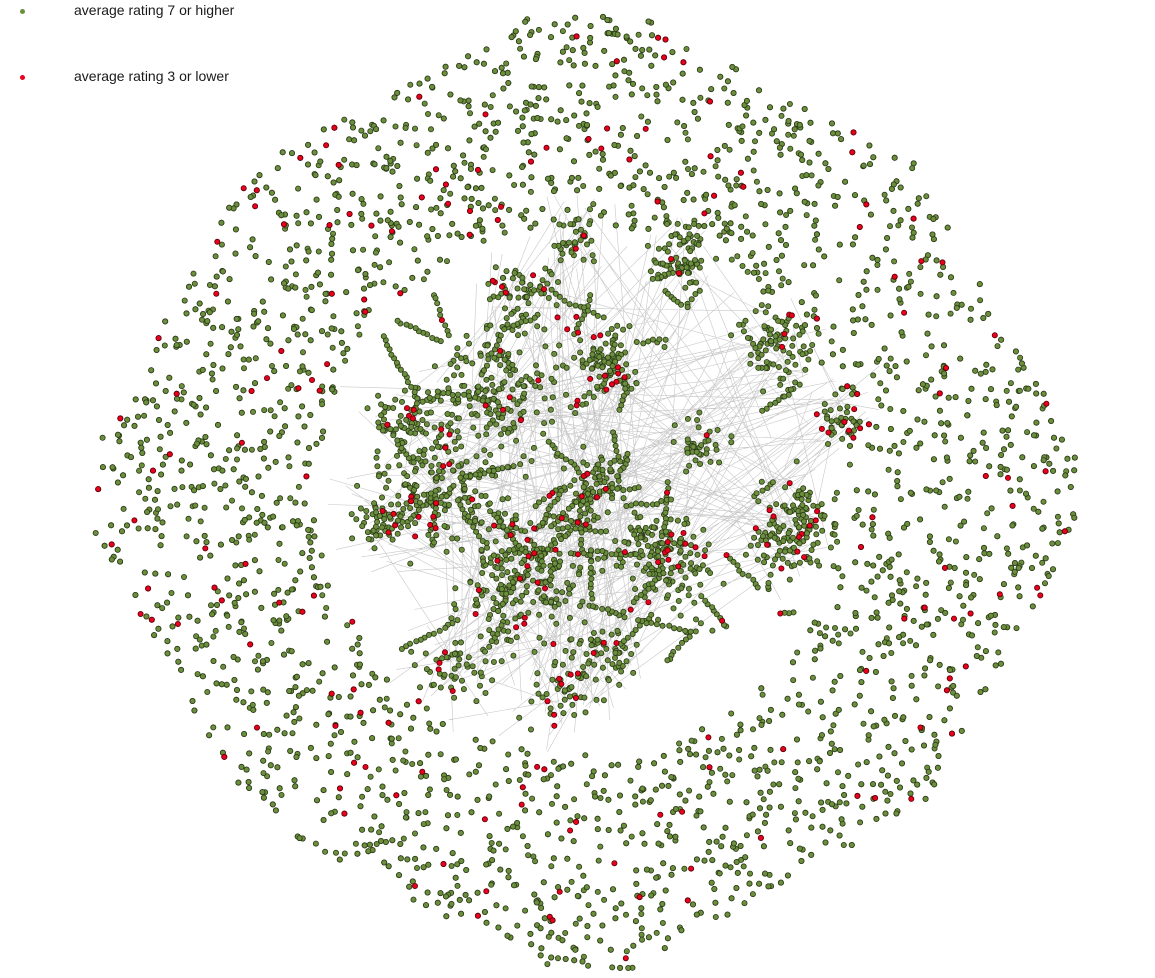 This screenshot has width=1155, height=978. I want to click on legend-item-low-rating: average rating 3 or lower, so click(150, 78).